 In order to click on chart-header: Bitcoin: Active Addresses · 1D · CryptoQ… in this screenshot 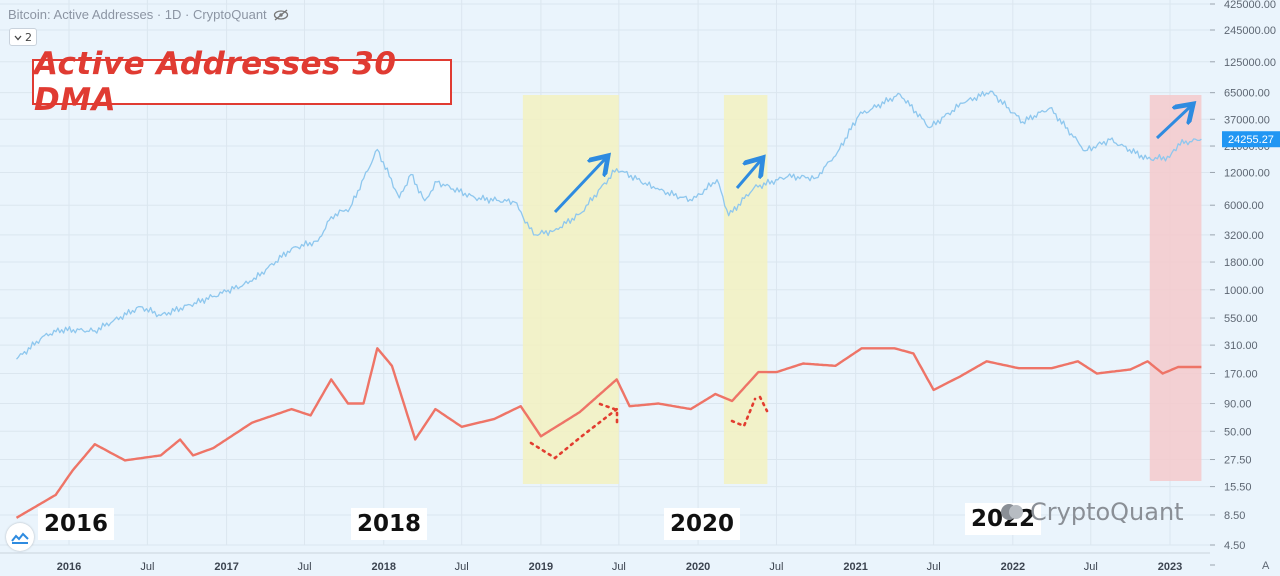, I will do `click(148, 14)`.